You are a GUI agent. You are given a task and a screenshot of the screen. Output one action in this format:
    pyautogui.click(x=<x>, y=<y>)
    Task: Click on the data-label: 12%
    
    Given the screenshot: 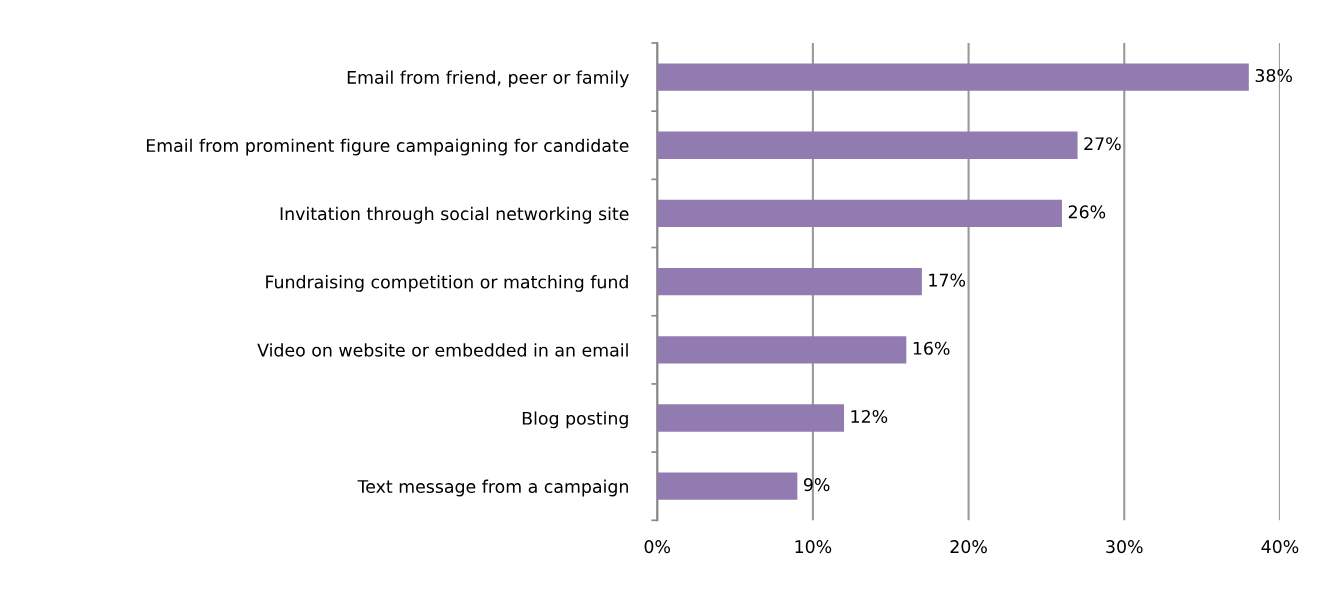 What is the action you would take?
    pyautogui.click(x=869, y=416)
    